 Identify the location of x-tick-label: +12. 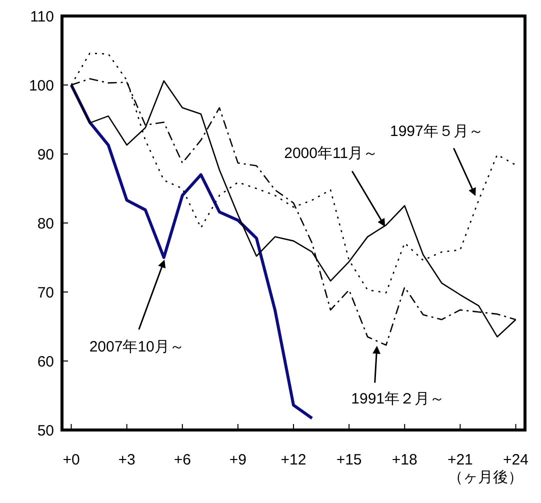
(293, 460).